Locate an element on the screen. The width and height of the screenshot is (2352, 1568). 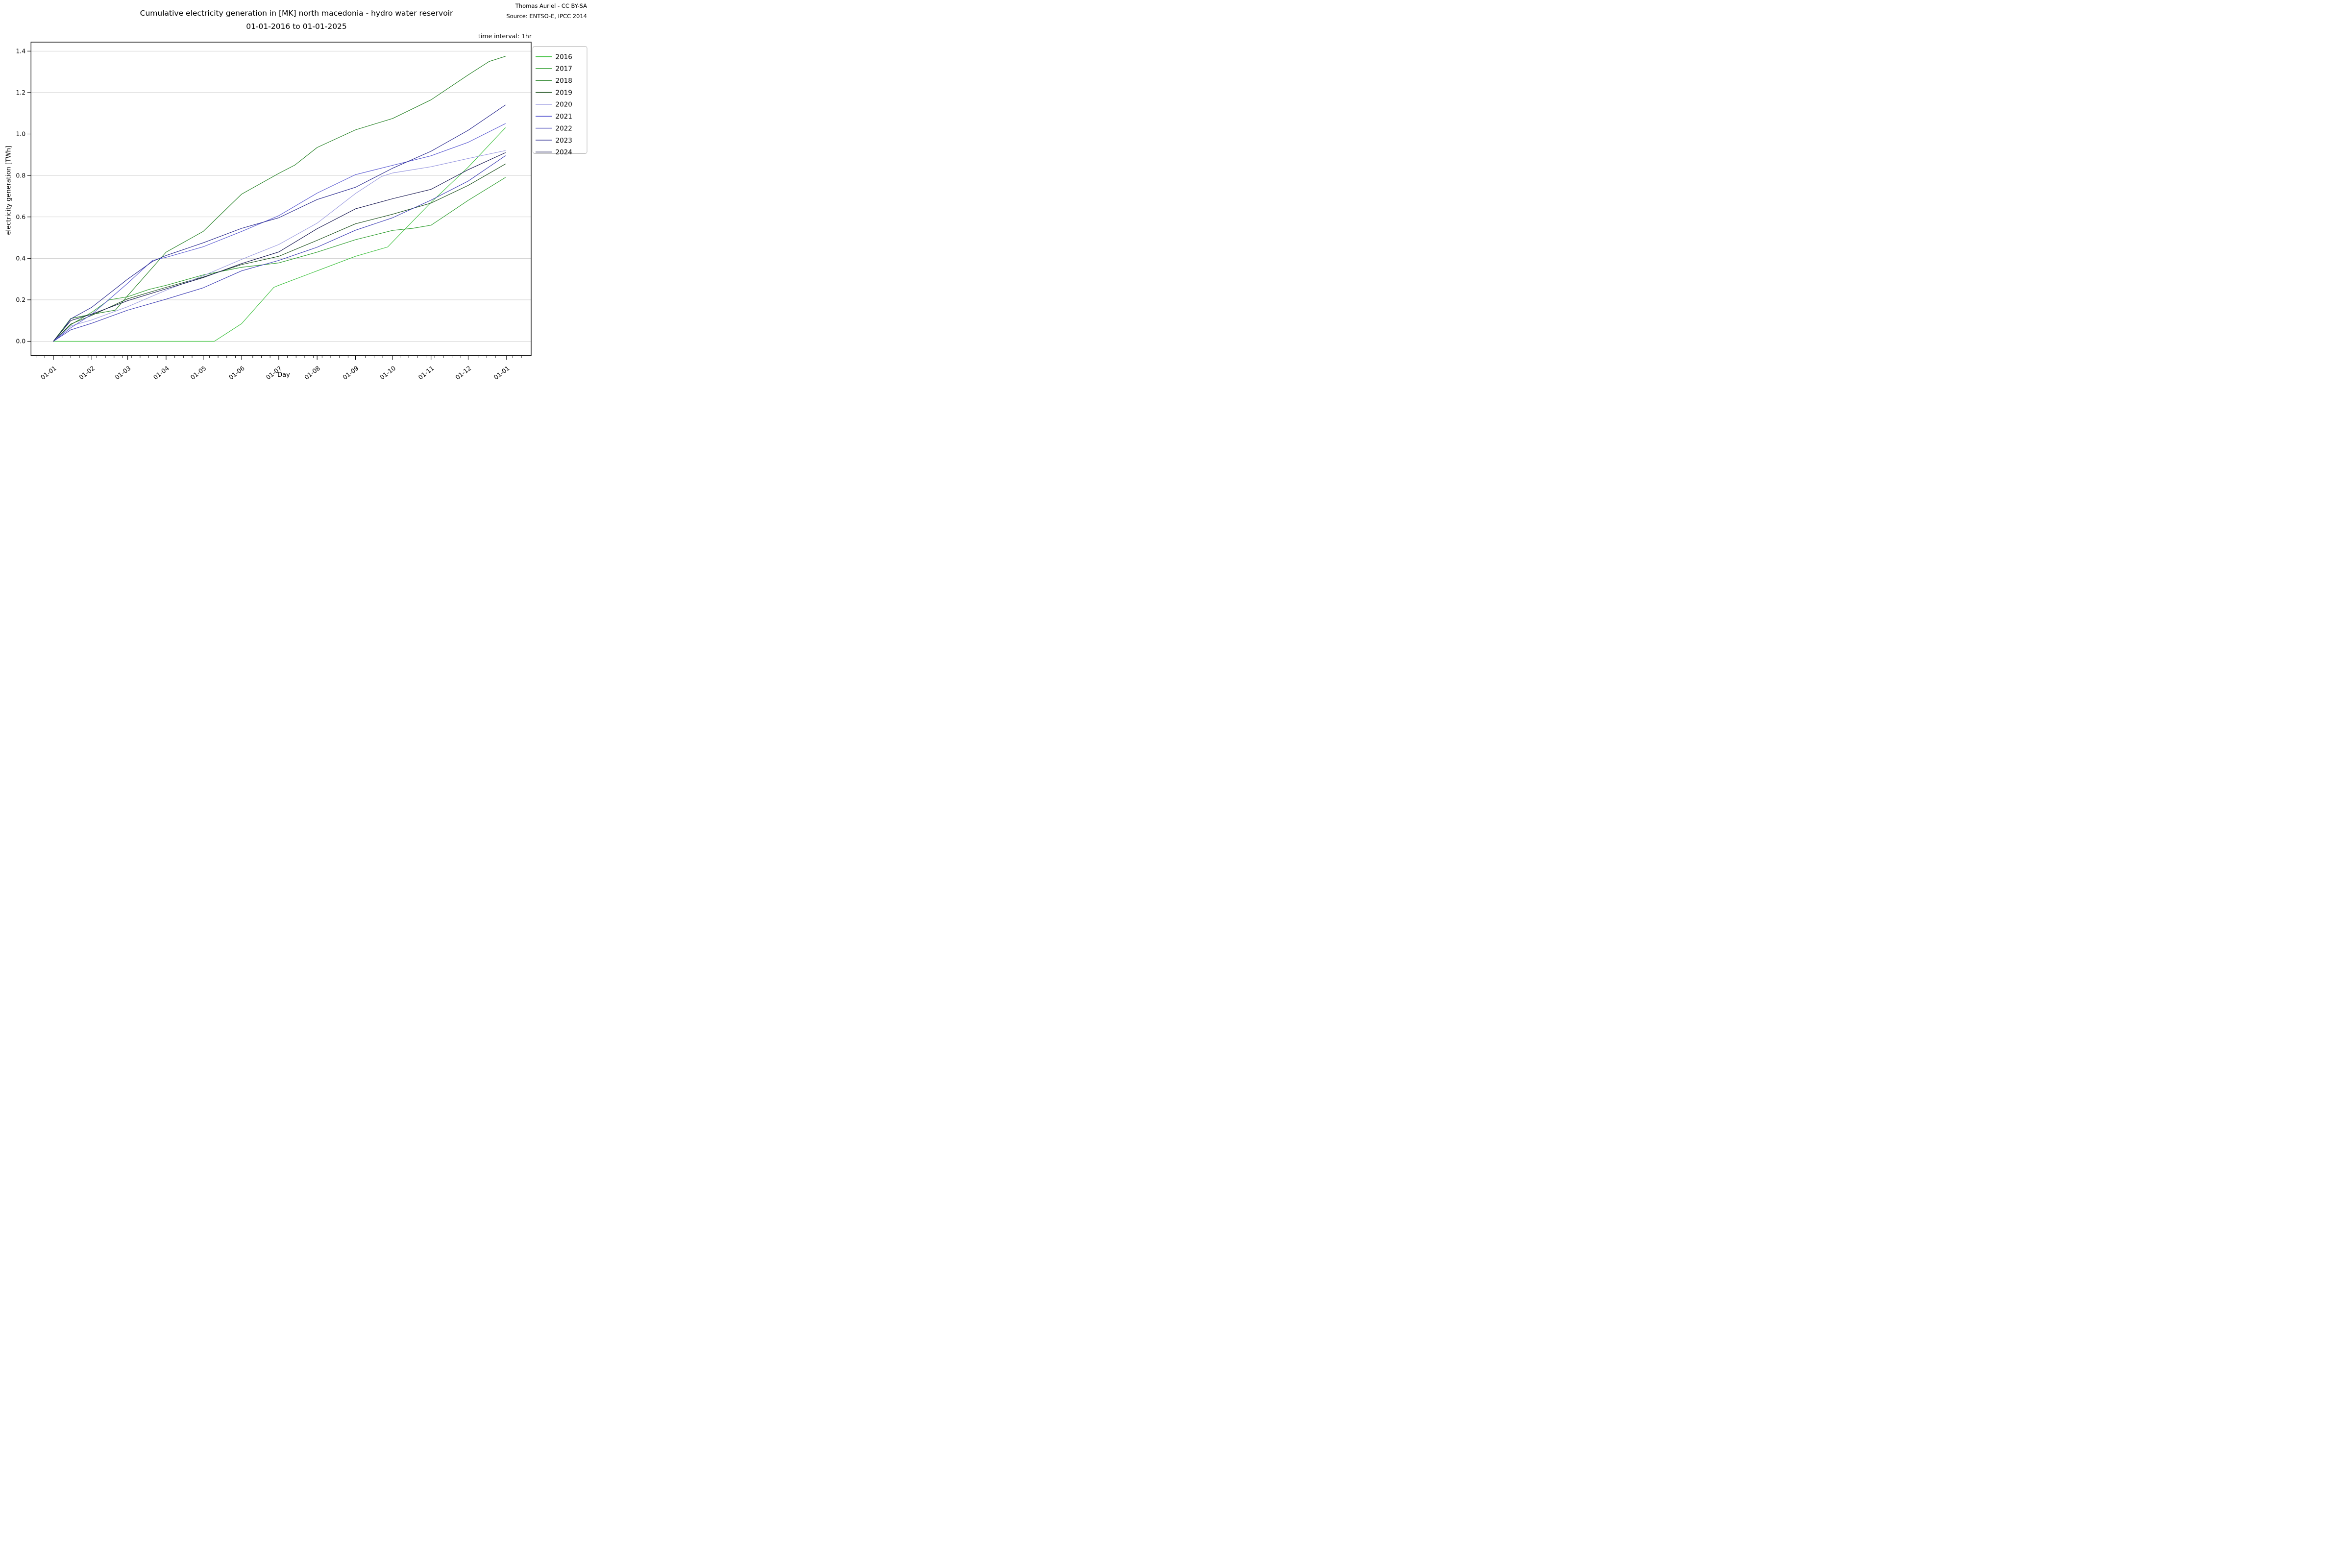
attribution-source: Source: ENTSO-E, IPCC 2014 is located at coordinates (546, 16).